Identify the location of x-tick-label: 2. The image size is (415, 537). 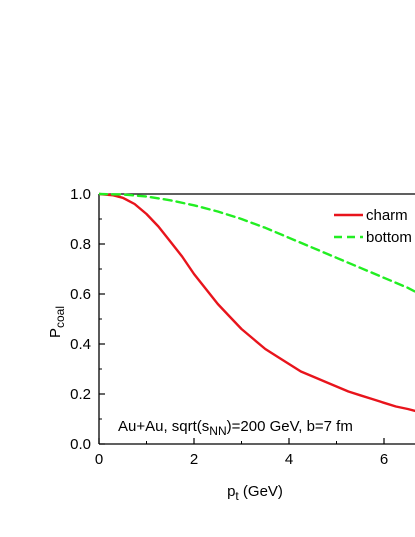
(194, 459).